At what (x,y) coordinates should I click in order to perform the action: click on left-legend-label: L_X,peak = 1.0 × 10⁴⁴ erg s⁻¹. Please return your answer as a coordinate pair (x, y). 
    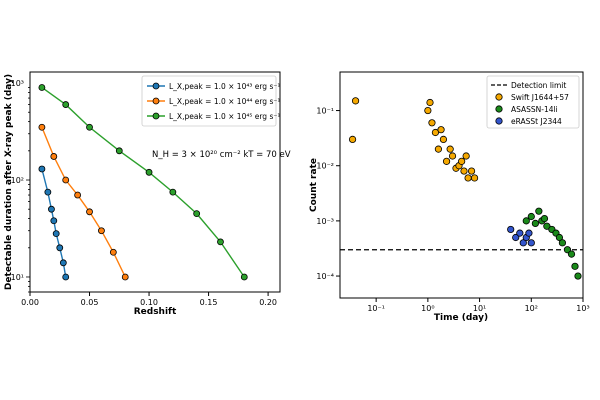
    Looking at the image, I should click on (224, 101).